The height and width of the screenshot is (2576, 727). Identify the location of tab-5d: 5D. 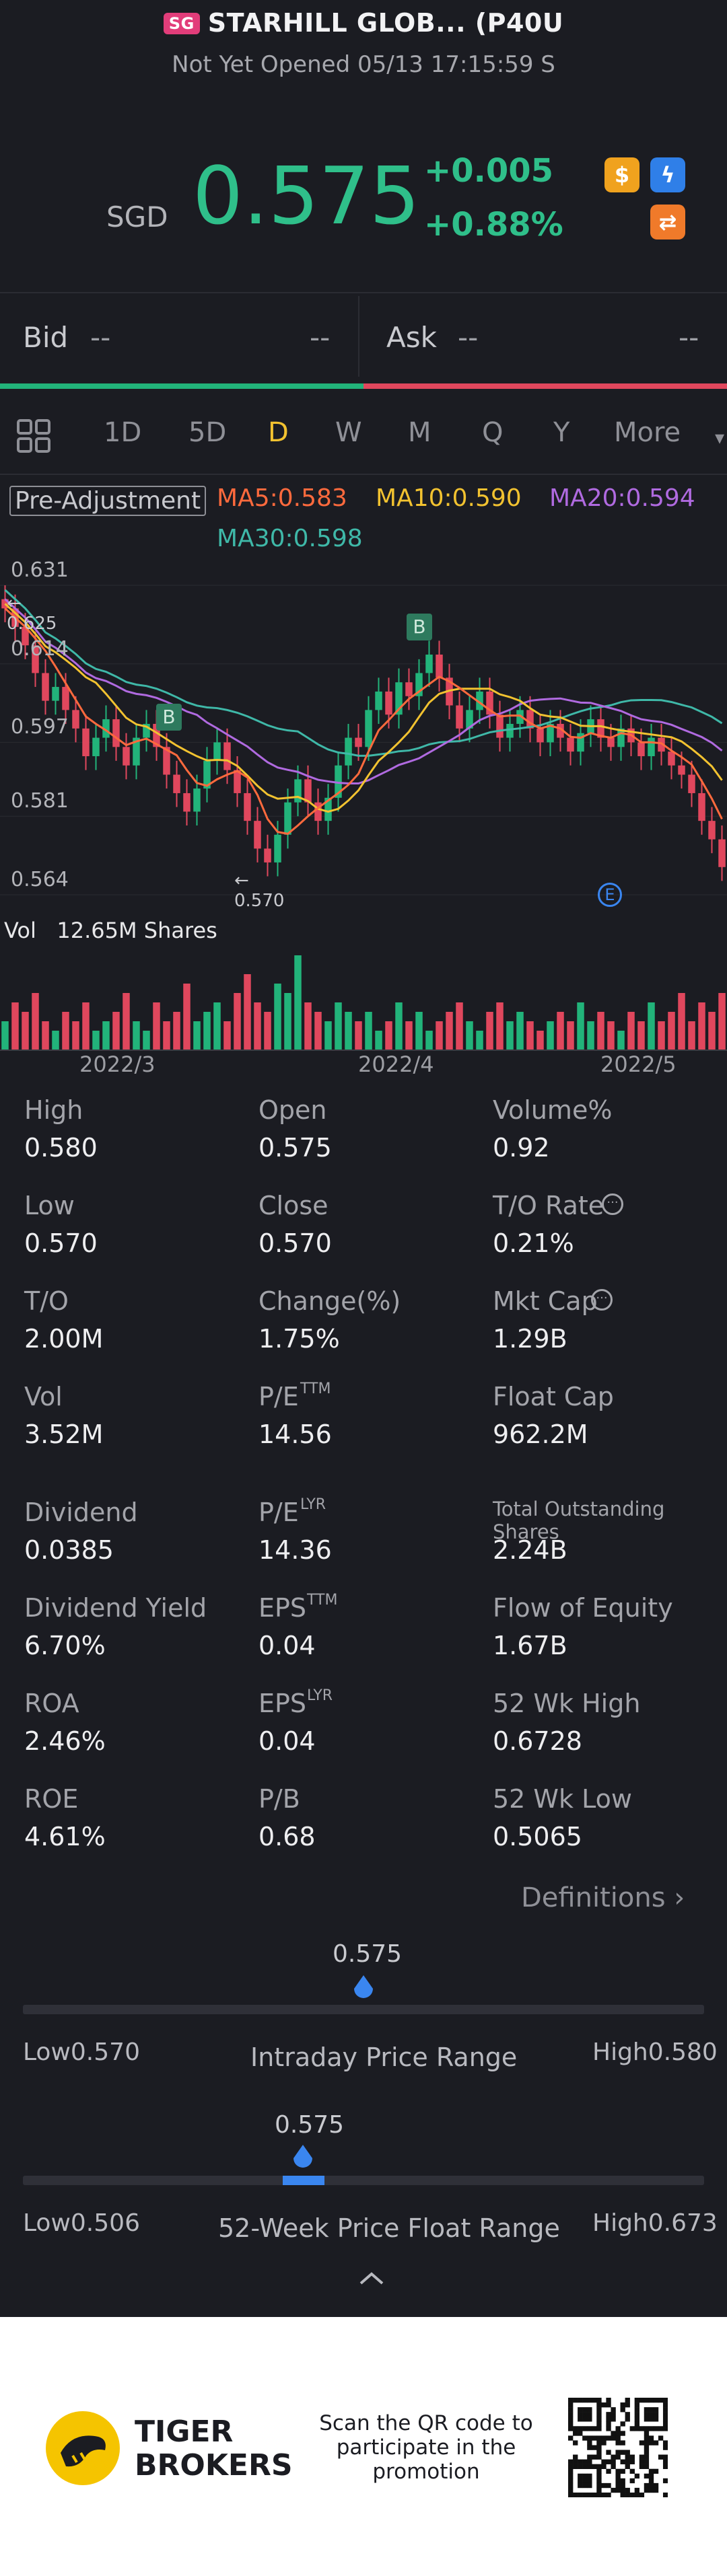
(207, 432).